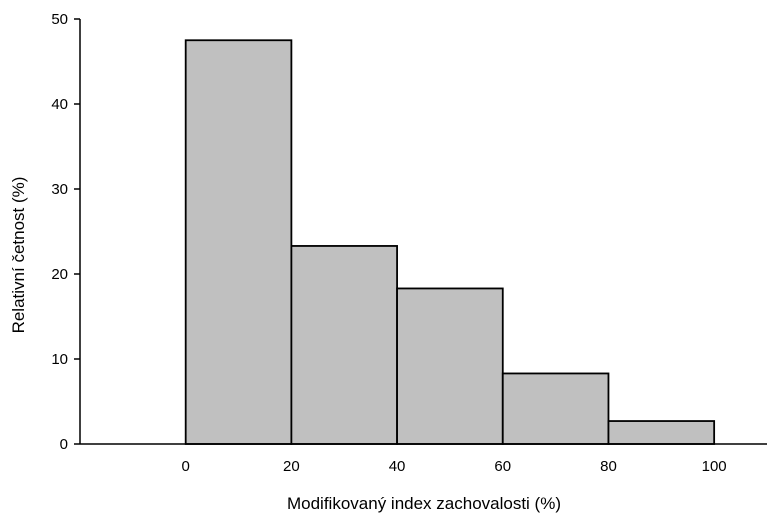 The width and height of the screenshot is (767, 522). What do you see at coordinates (424, 503) in the screenshot?
I see `x-axis-title: Modifikovaný index zachovalosti (%)` at bounding box center [424, 503].